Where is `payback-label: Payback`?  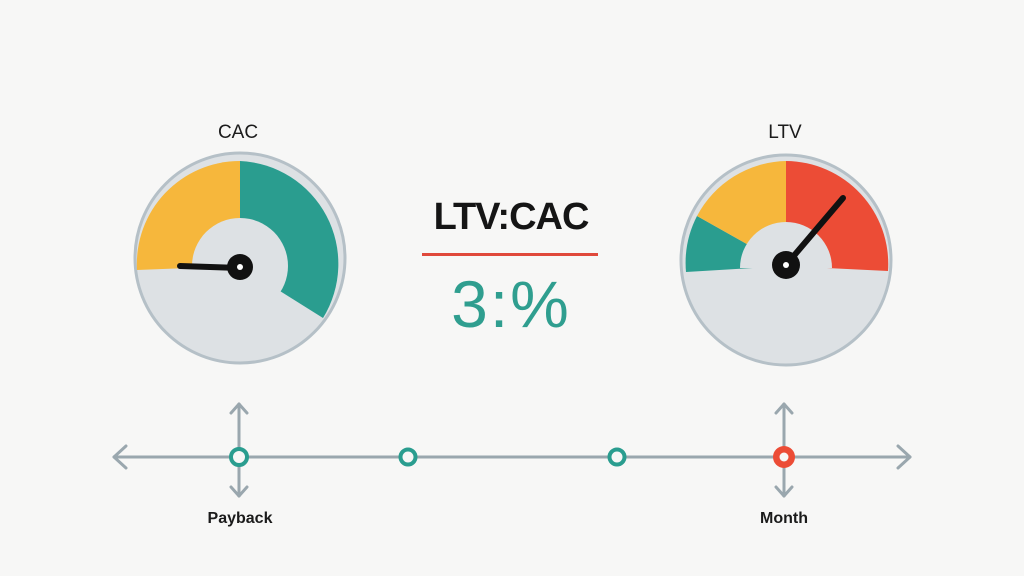
payback-label: Payback is located at coordinates (240, 518).